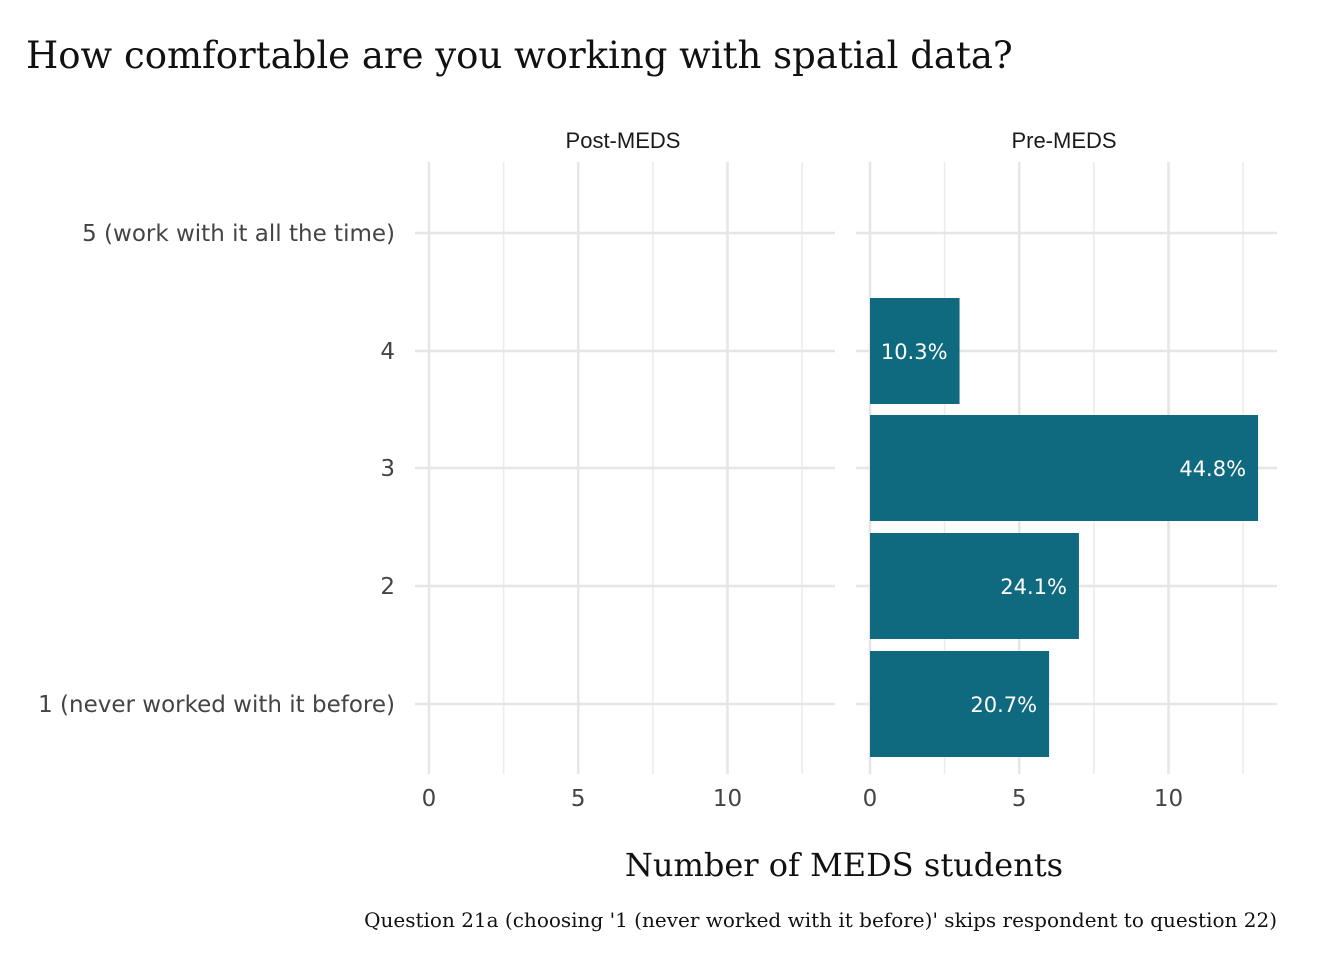  I want to click on y-tick-label: 3, so click(387, 469).